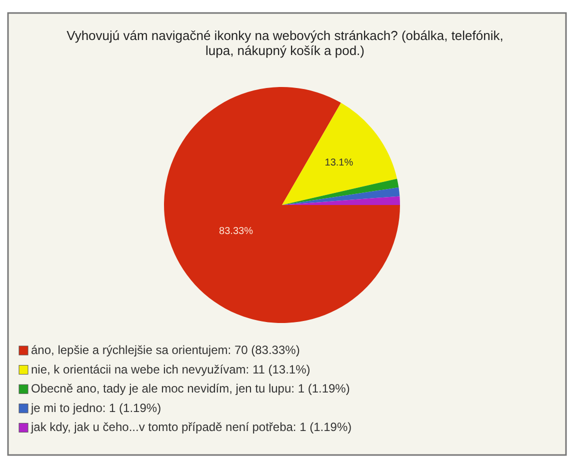  What do you see at coordinates (339, 163) in the screenshot?
I see `data-label: 13.1%` at bounding box center [339, 163].